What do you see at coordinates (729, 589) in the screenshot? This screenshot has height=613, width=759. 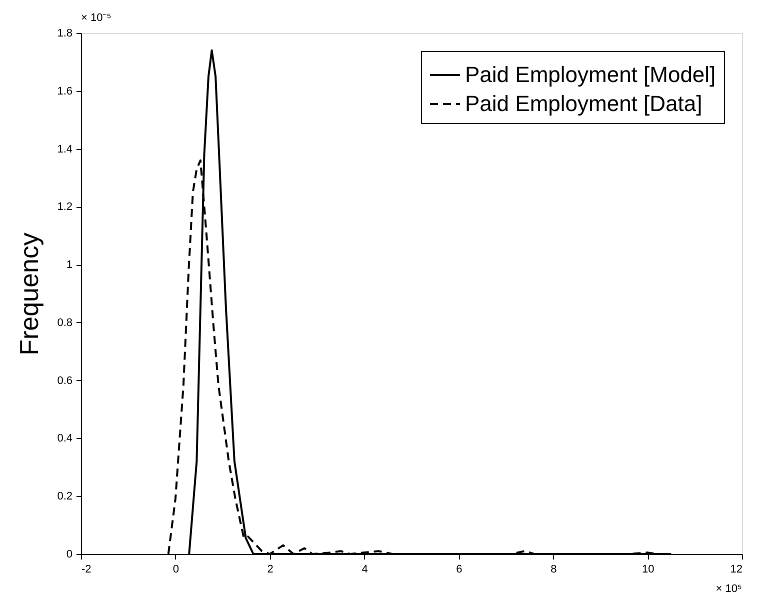 I see `text: × 10⁵` at bounding box center [729, 589].